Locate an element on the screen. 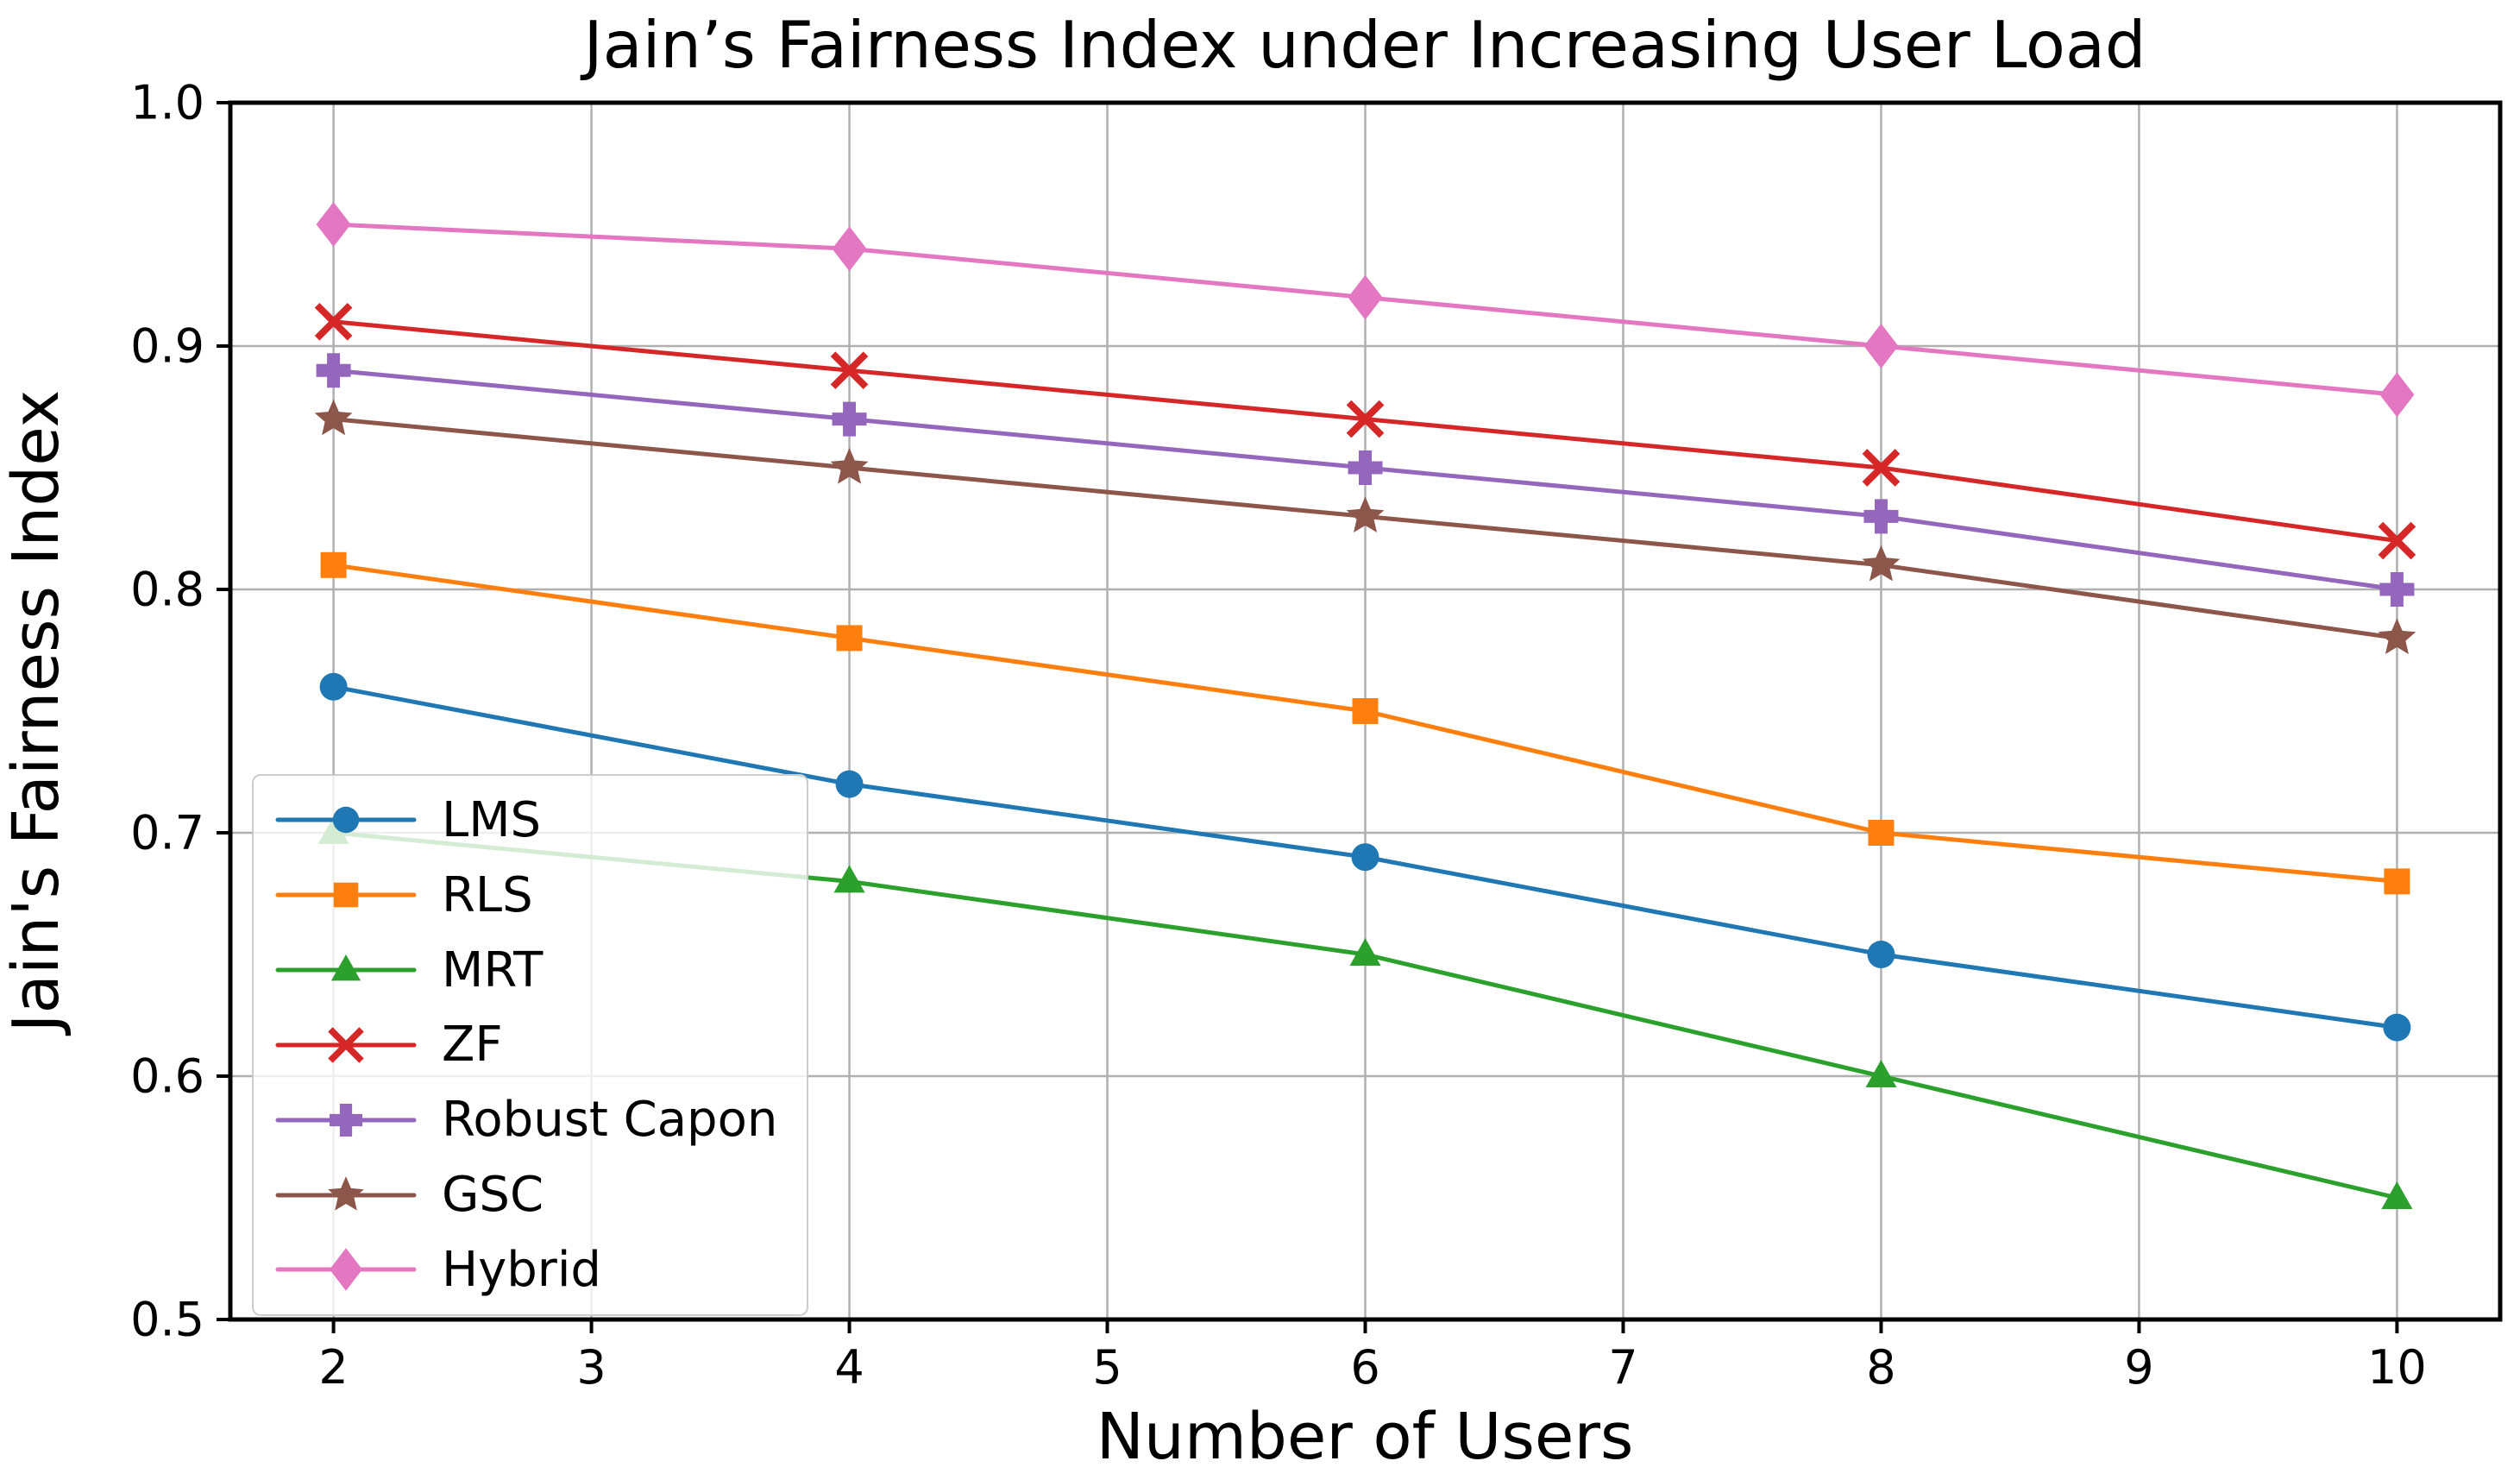 The width and height of the screenshot is (2520, 1480). y-tick-label: 0.7 is located at coordinates (167, 833).